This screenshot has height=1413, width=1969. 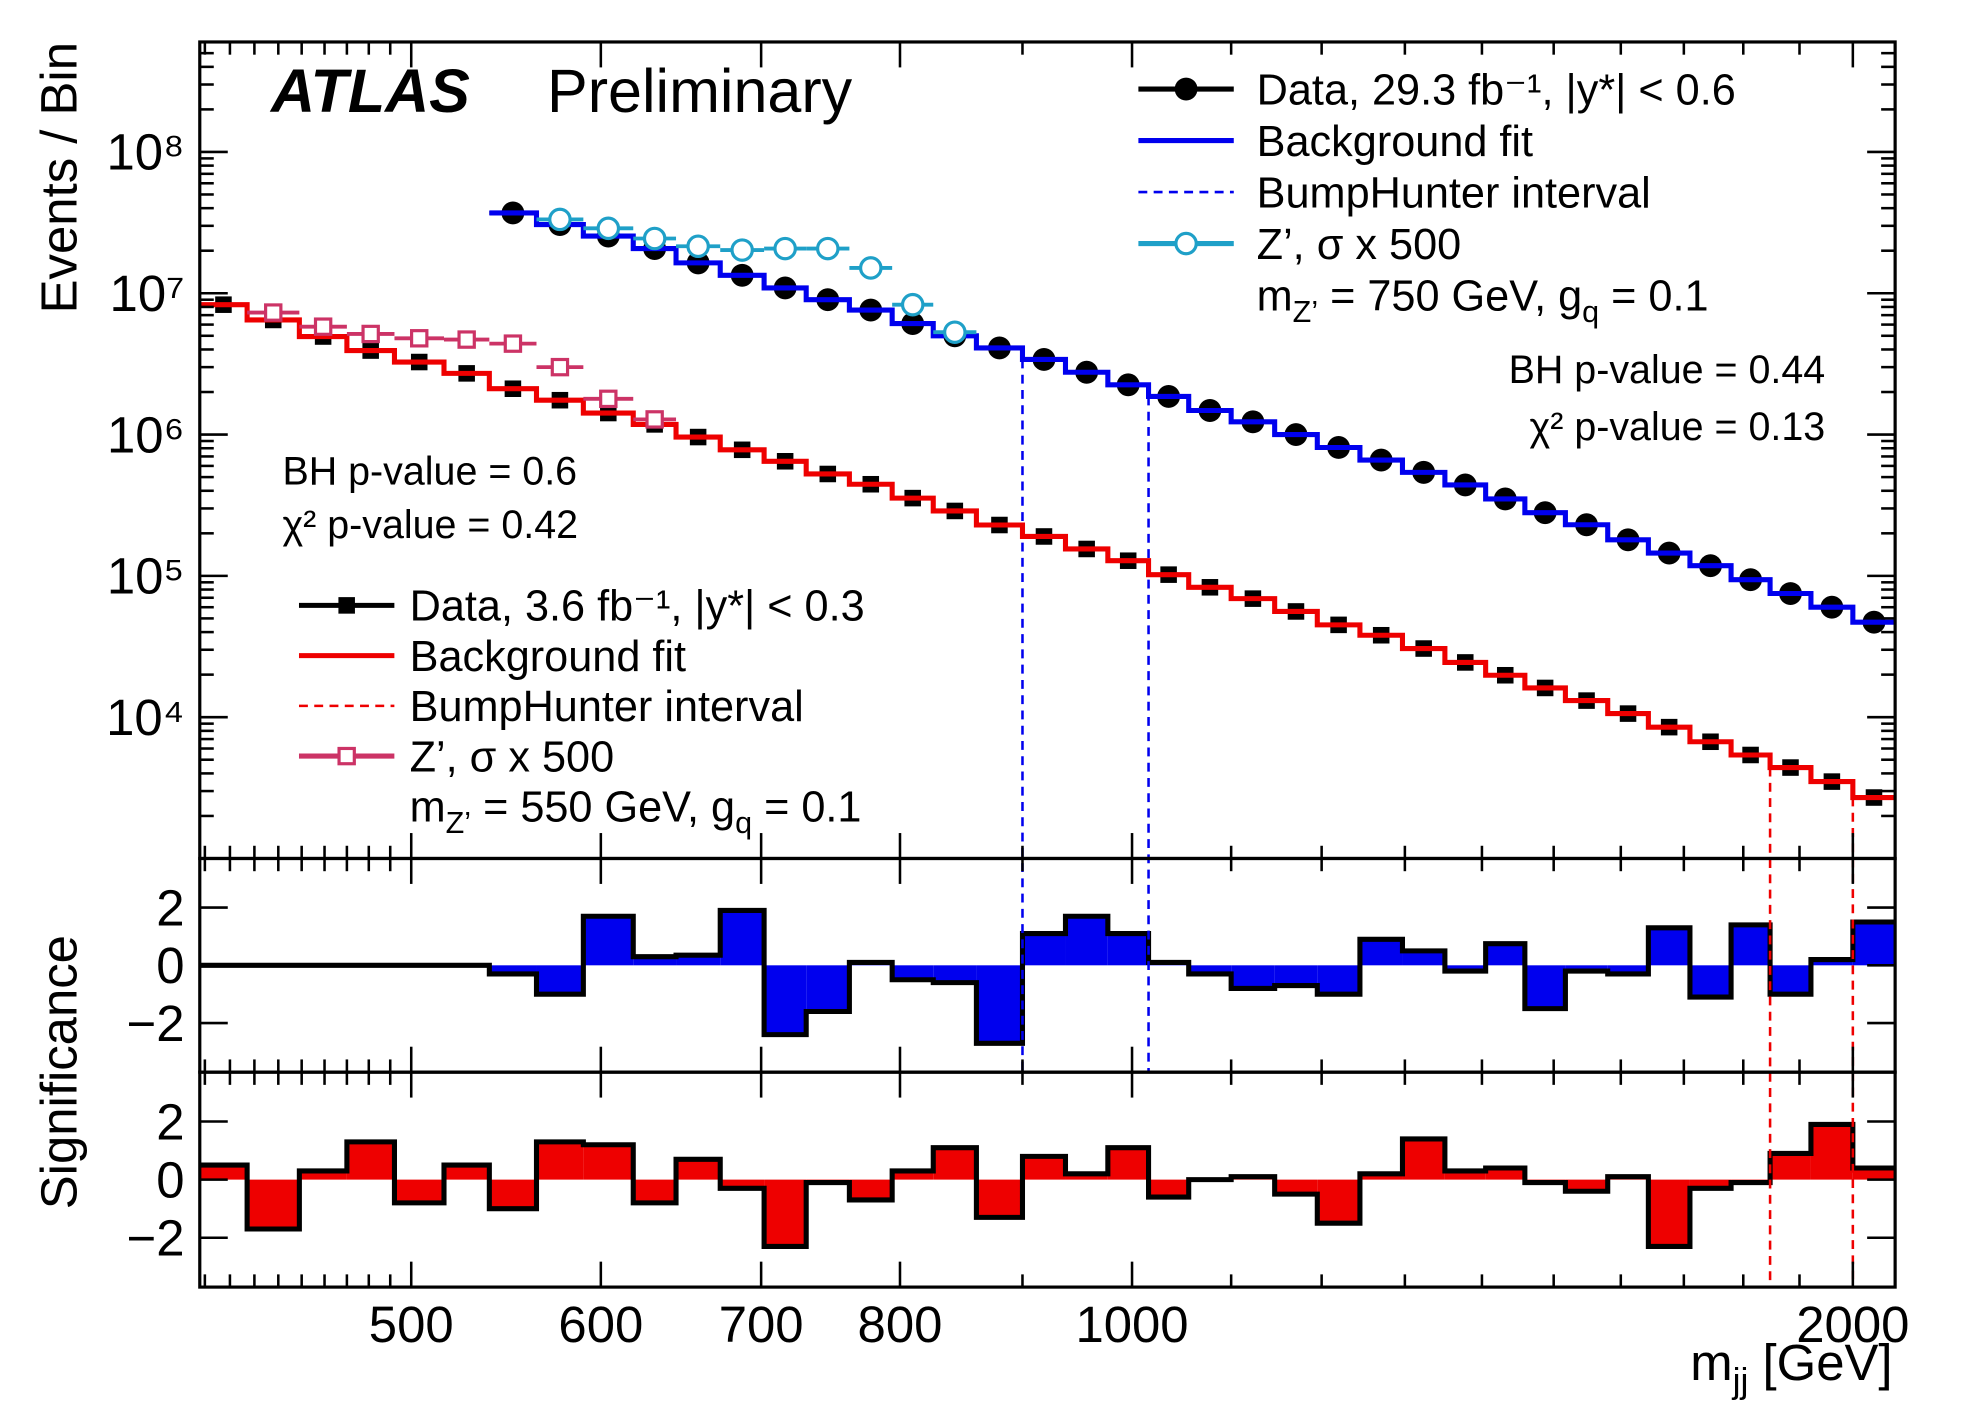 What do you see at coordinates (1678, 427) in the screenshot?
I see `annotation: χ² p-value = 0.13` at bounding box center [1678, 427].